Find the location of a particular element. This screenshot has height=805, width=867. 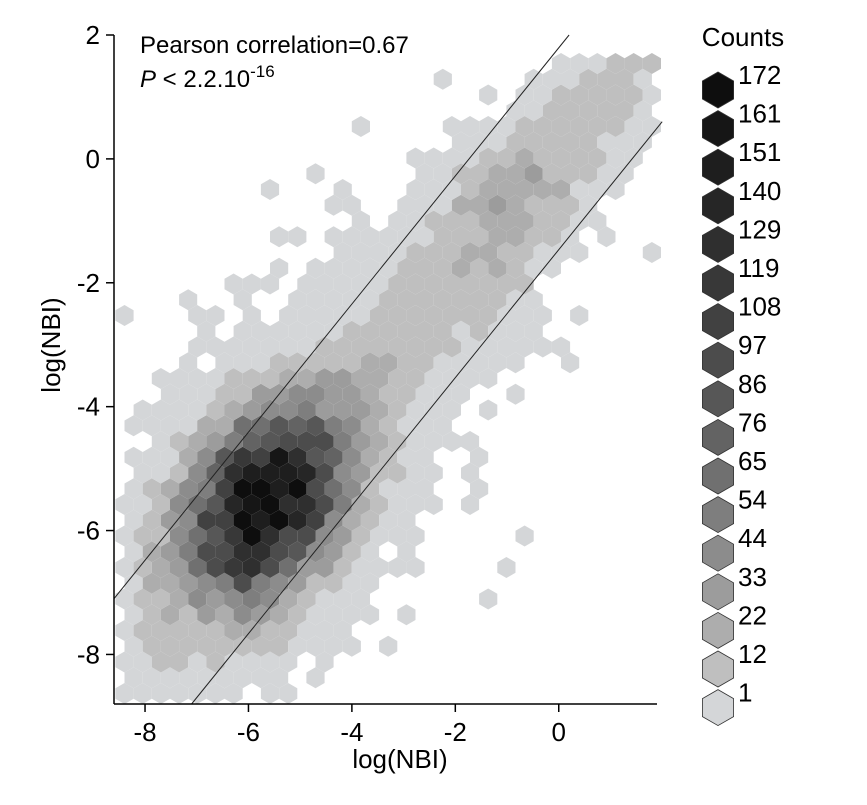

x-tick-label: 0 is located at coordinates (559, 732).